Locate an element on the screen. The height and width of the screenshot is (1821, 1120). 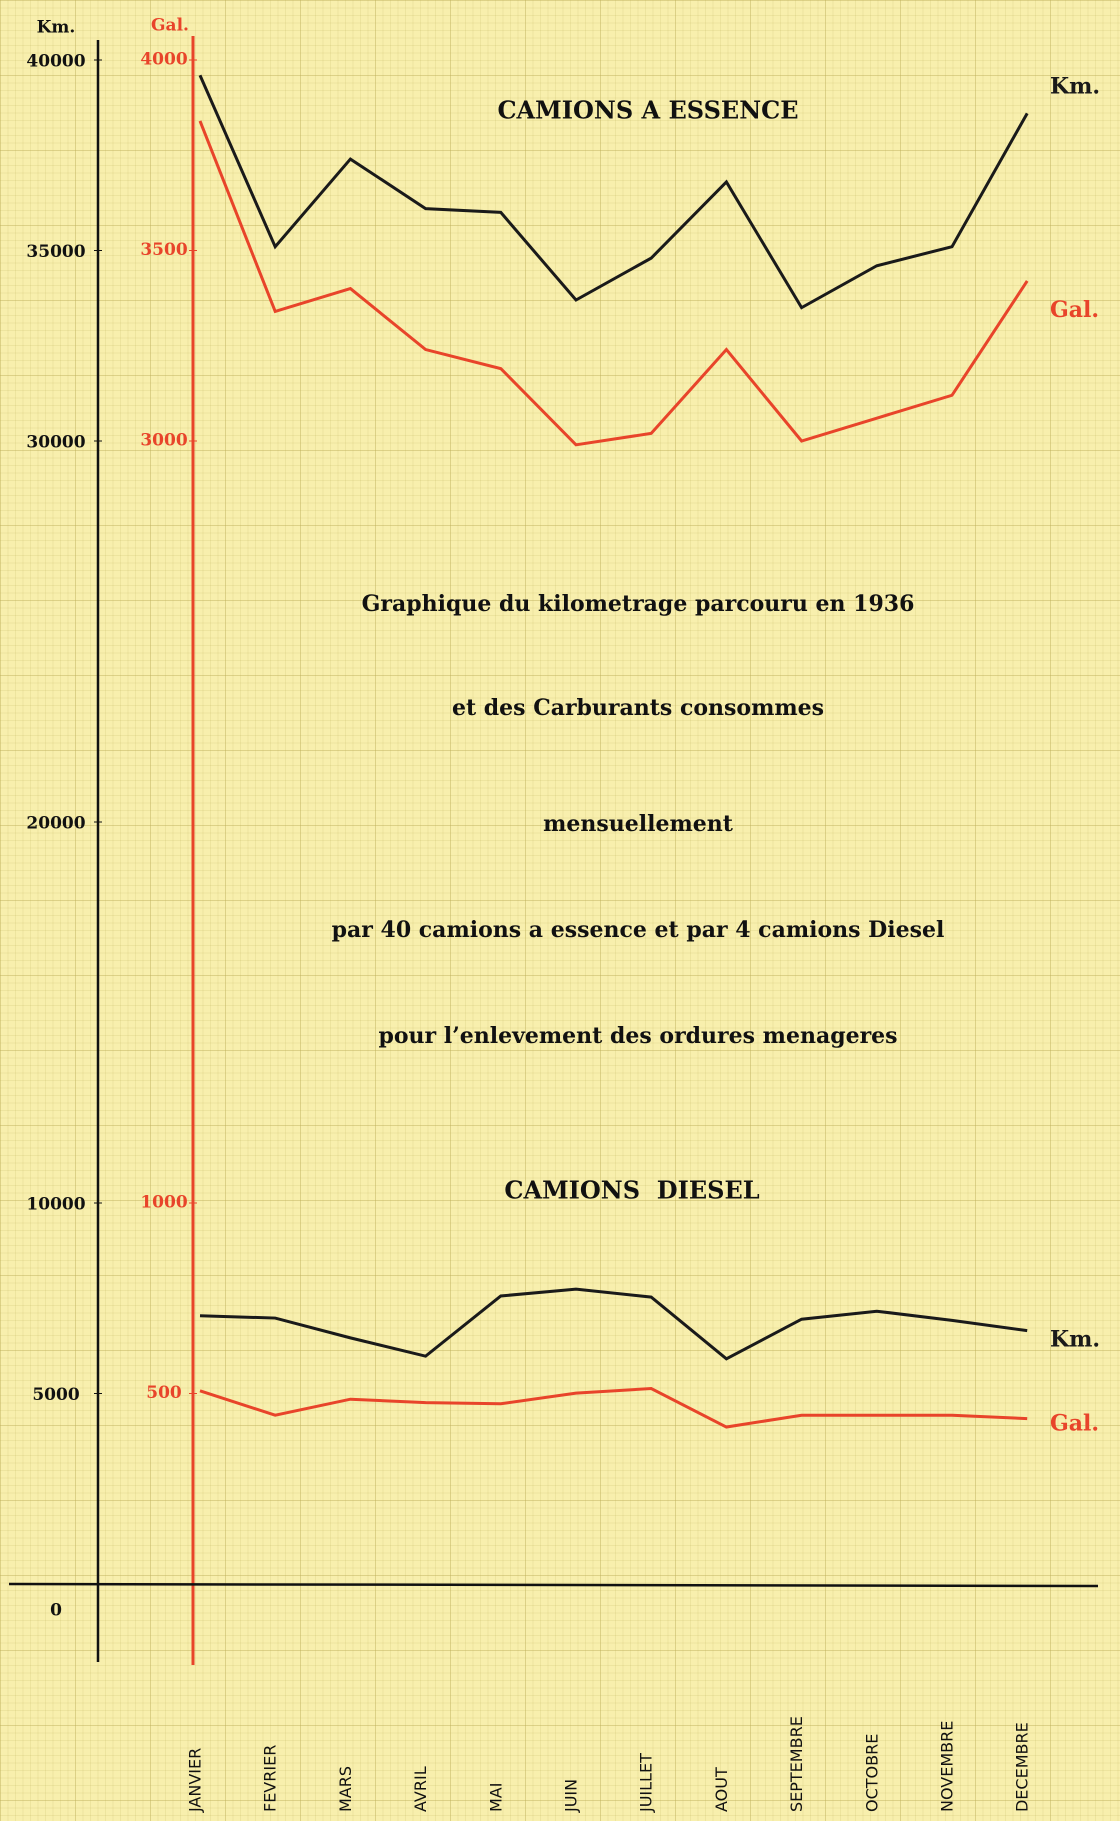
x-tick-label: NOVEMBRE is located at coordinates (947, 1766).